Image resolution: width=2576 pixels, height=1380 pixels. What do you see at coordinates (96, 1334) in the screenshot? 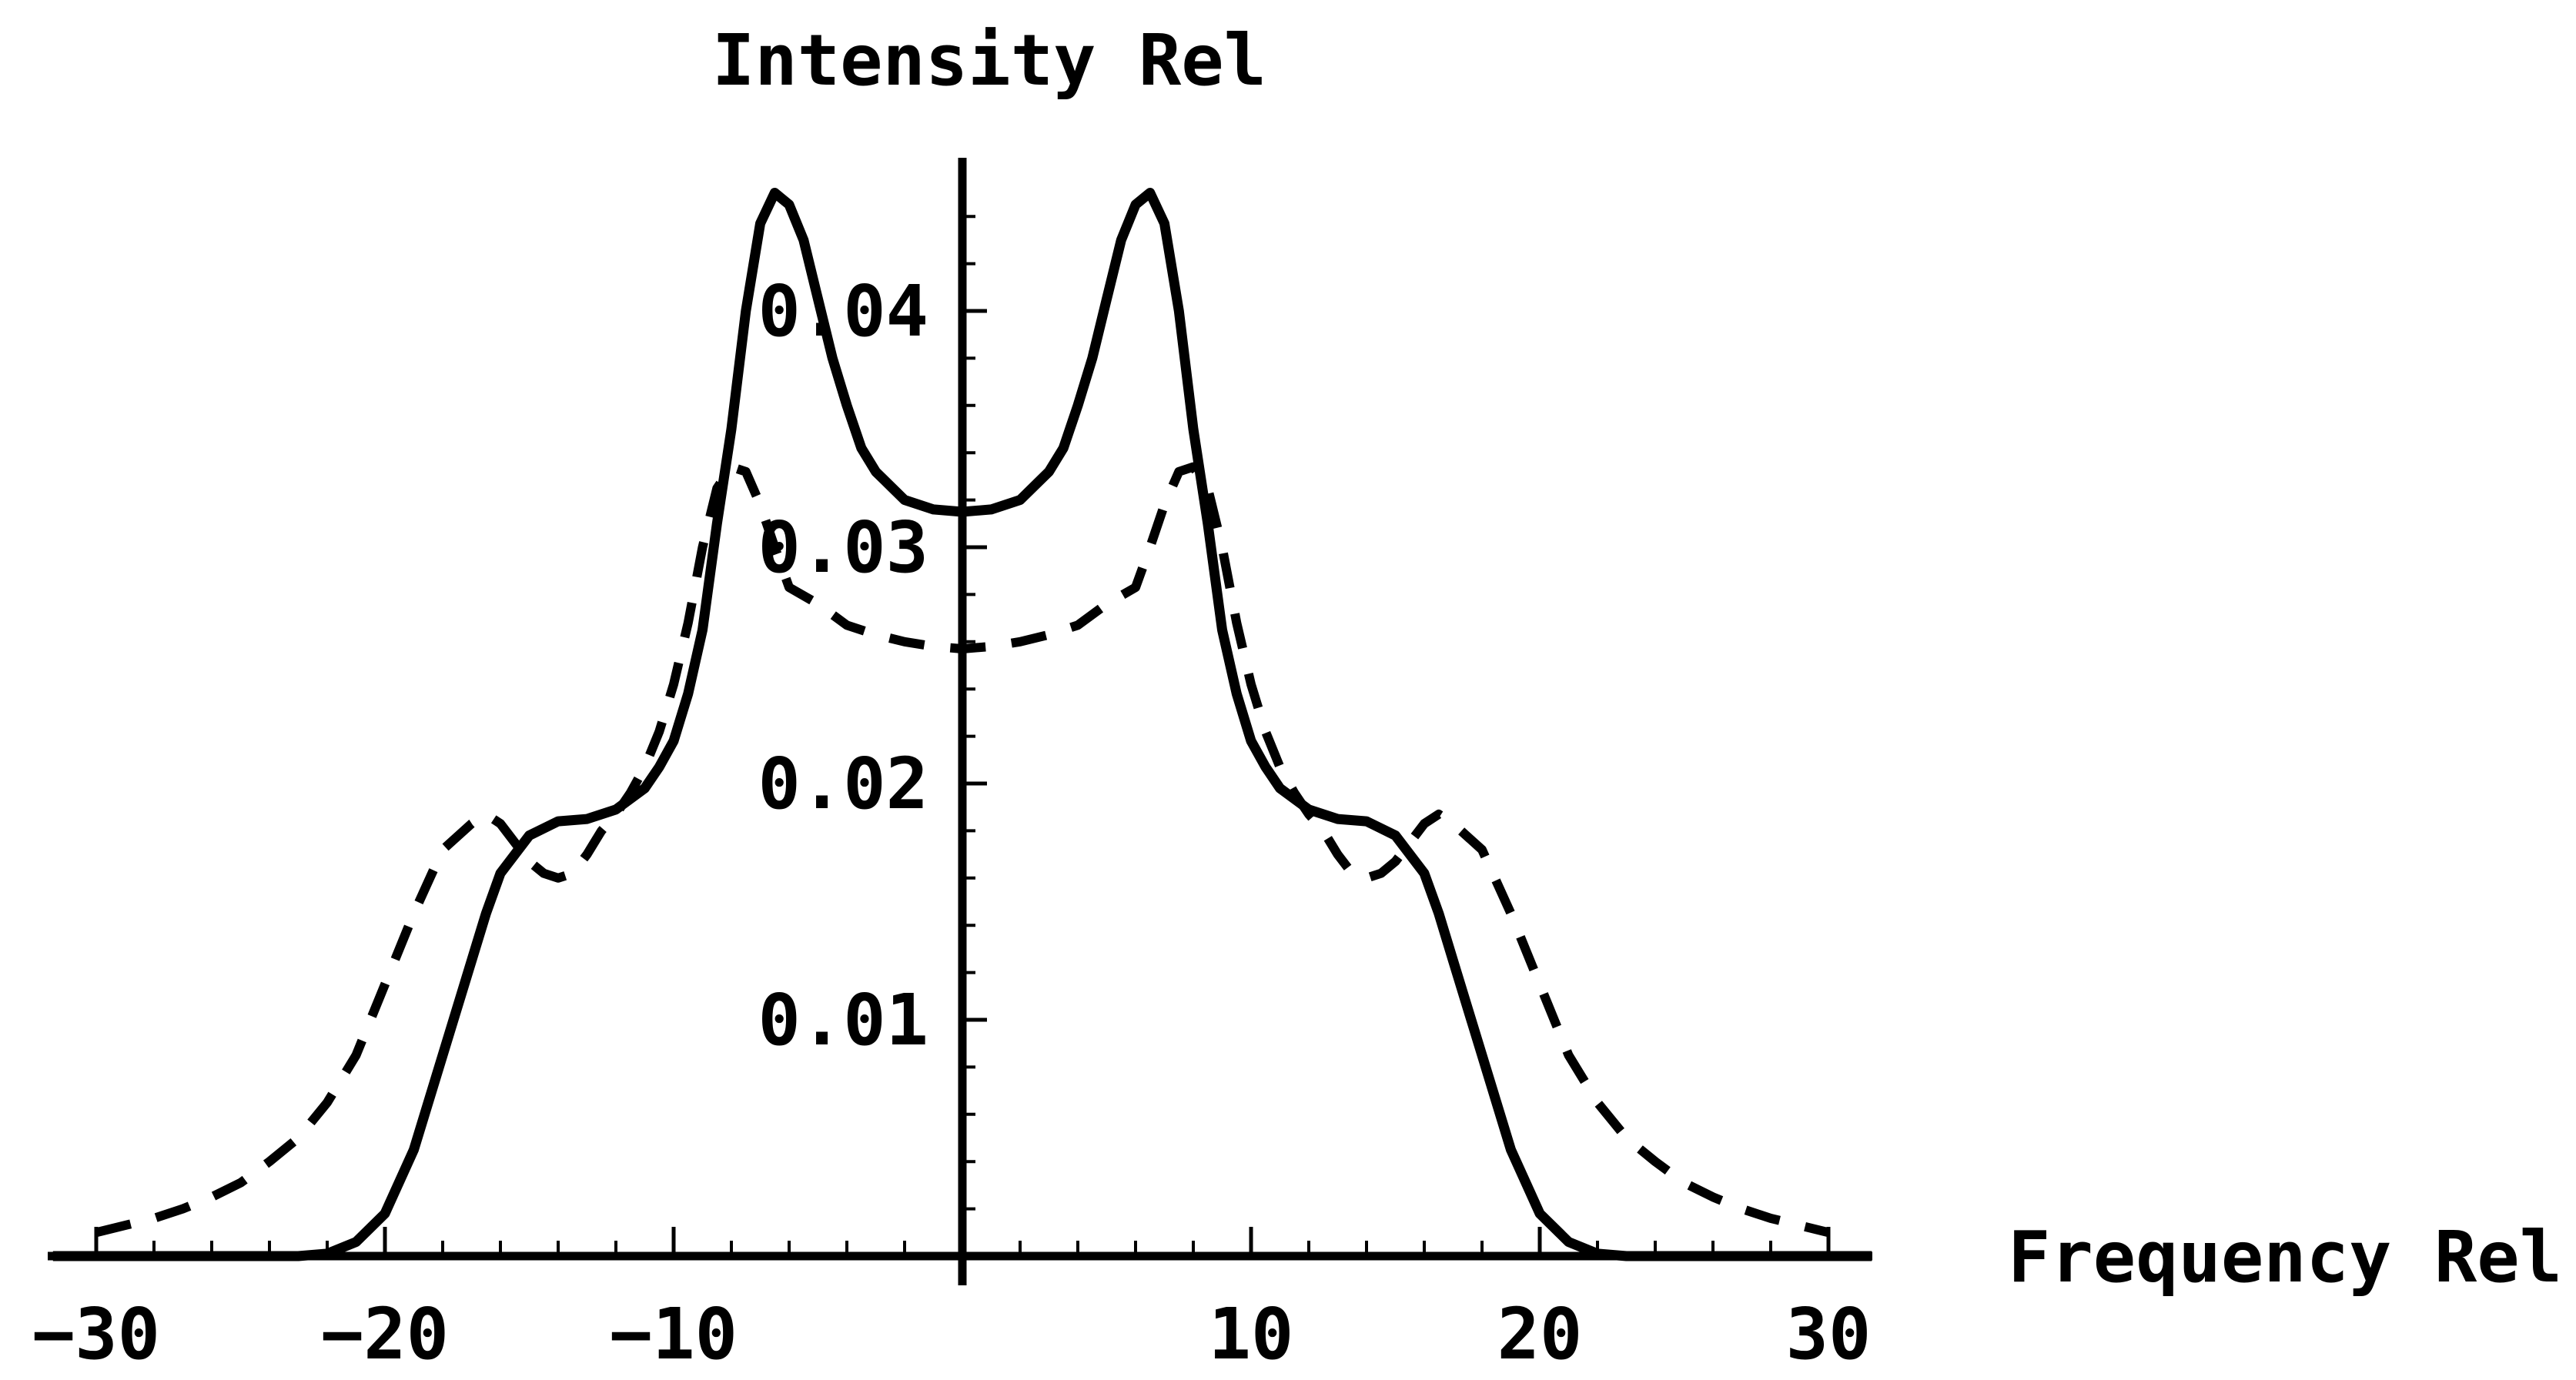
I see `x-tick-label: −30` at bounding box center [96, 1334].